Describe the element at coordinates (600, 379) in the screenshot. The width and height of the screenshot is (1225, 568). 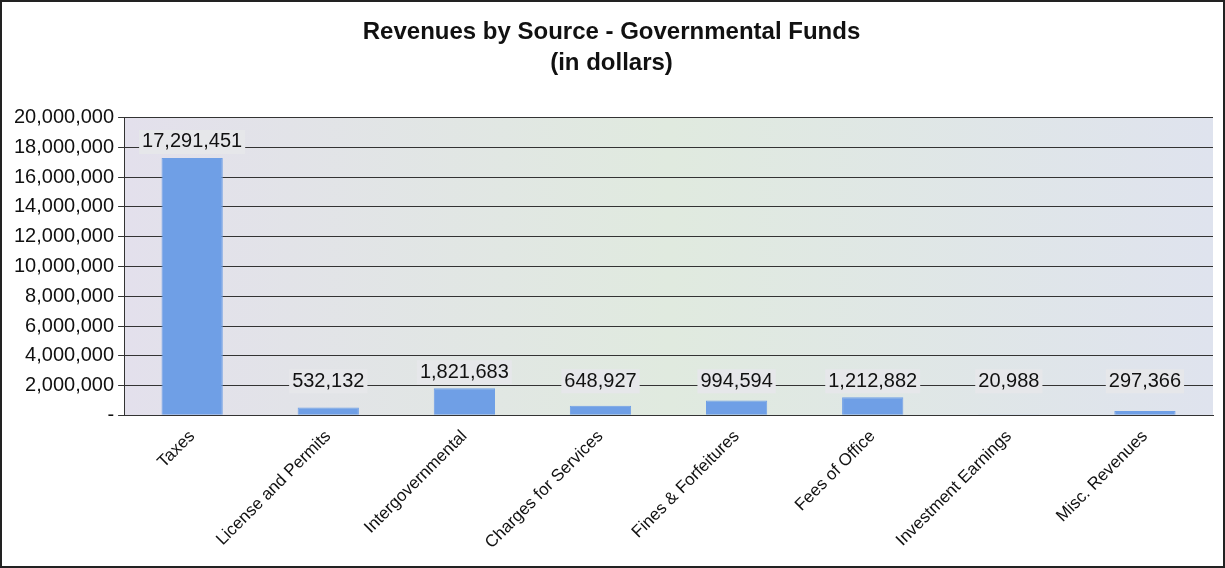
I see `data-label: 648,927` at that location.